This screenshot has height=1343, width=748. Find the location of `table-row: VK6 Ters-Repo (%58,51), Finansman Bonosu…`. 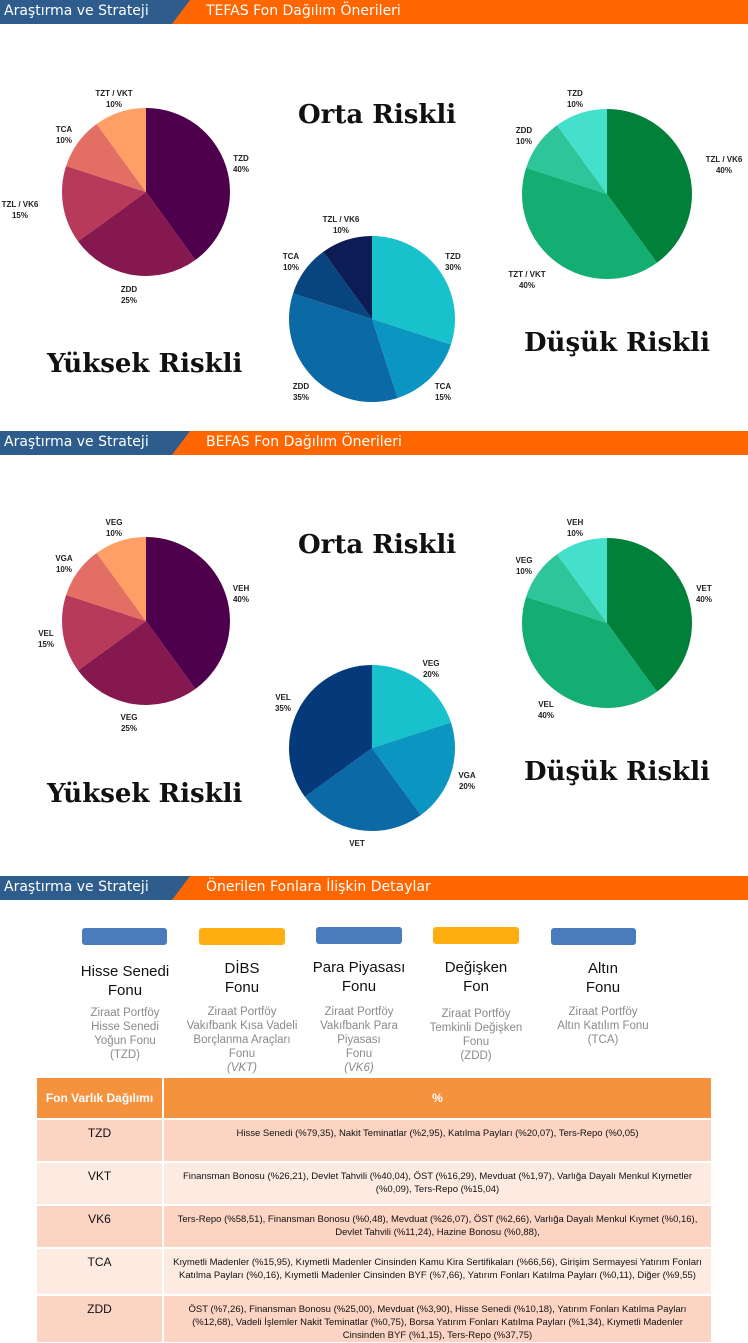

table-row: VK6 Ters-Repo (%58,51), Finansman Bonosu… is located at coordinates (374, 1225).